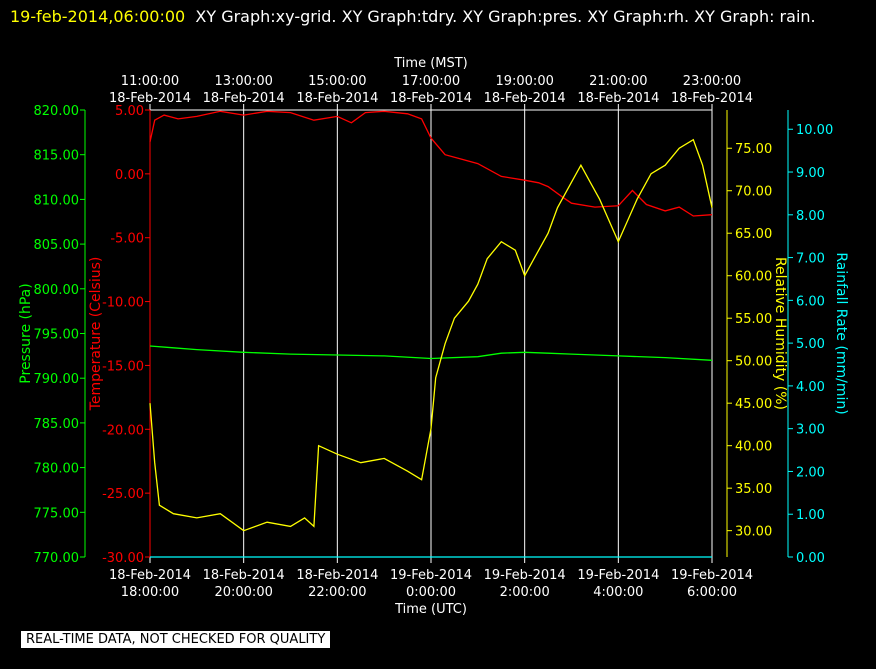  Describe the element at coordinates (57, 379) in the screenshot. I see `pressure-tick-label: 790.00` at that location.